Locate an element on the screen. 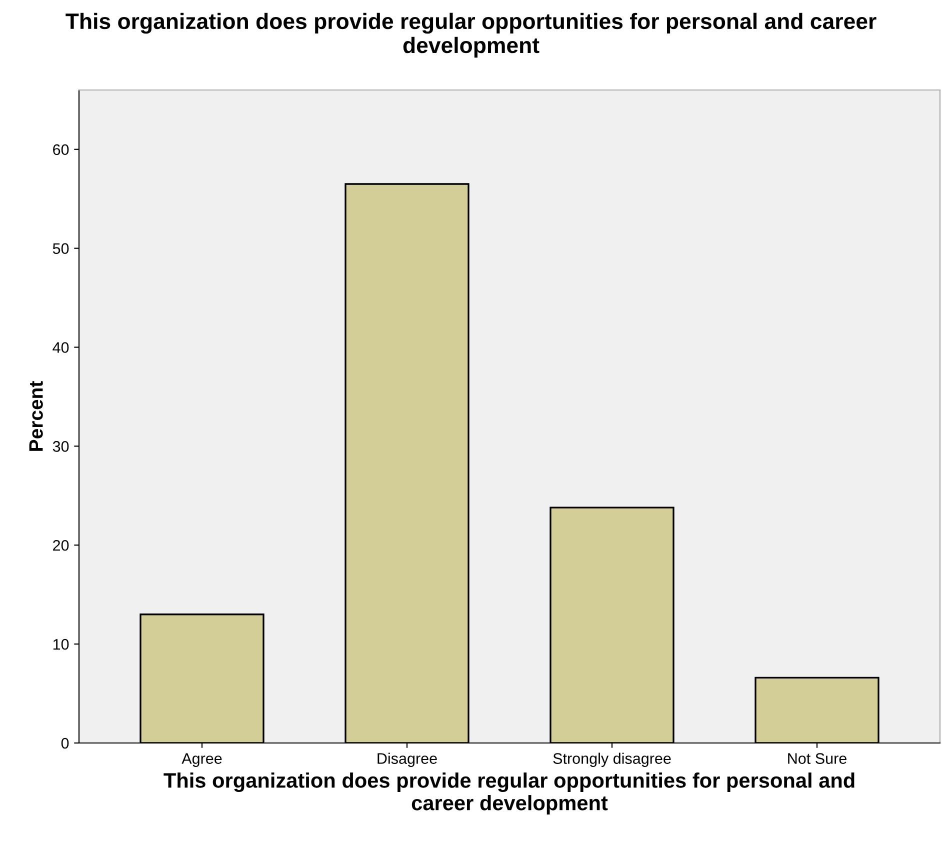  y-tick-label: 40 is located at coordinates (60, 347).